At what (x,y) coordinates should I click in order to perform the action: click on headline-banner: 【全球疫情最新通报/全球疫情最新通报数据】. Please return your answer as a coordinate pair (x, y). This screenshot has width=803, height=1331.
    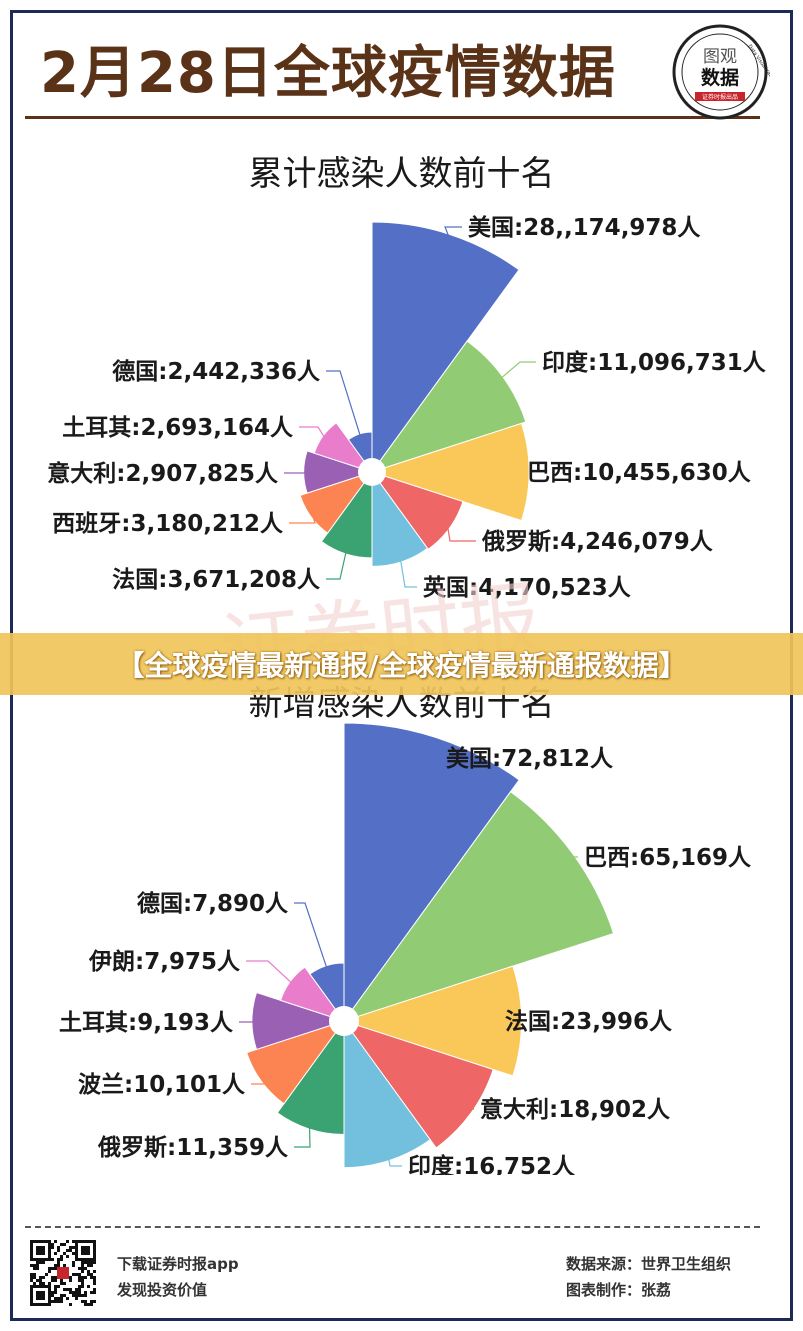
    Looking at the image, I should click on (401, 664).